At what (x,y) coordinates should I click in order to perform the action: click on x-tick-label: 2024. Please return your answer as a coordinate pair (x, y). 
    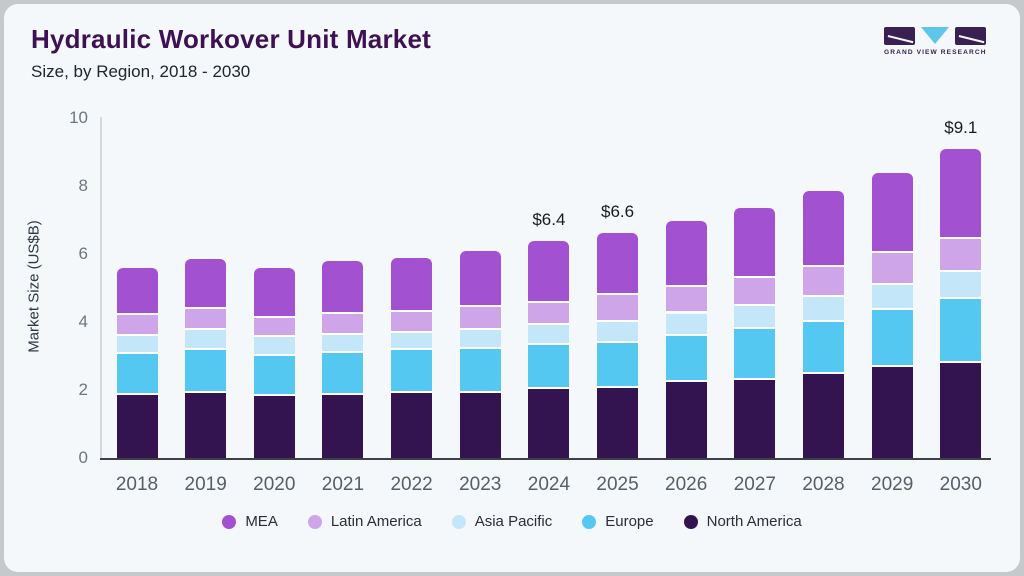
    Looking at the image, I should click on (549, 484).